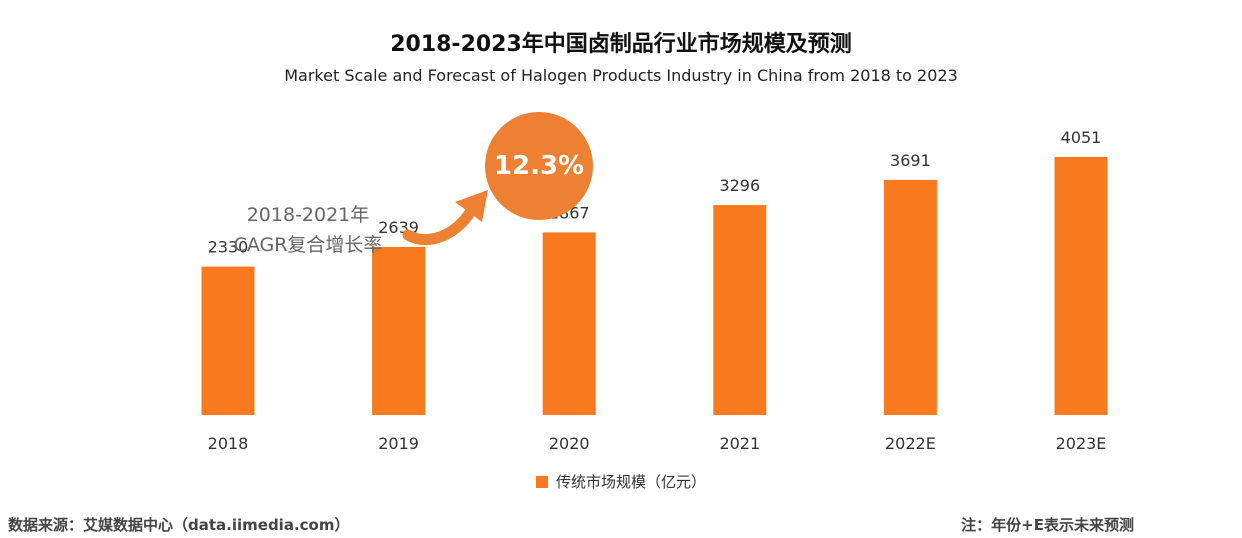  I want to click on data-label-2018: 2330, so click(228, 247).